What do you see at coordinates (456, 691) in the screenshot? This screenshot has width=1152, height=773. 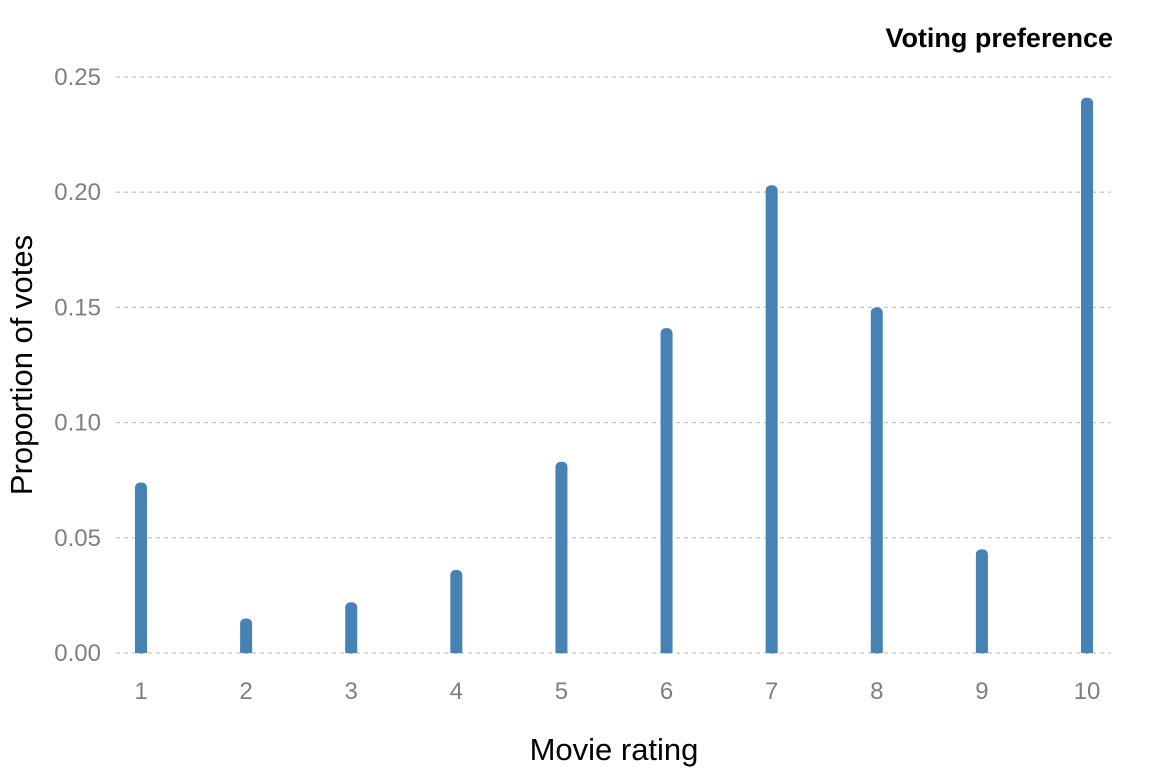 I see `x-tick-label: 4` at bounding box center [456, 691].